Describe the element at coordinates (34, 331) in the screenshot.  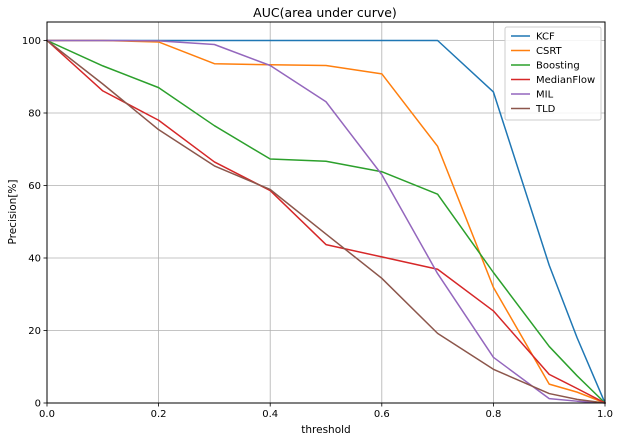
I see `y-tick-label: 20` at that location.